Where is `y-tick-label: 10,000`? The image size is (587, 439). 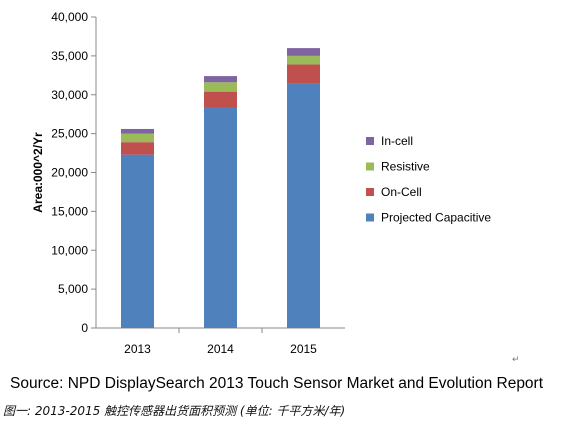 y-tick-label: 10,000 is located at coordinates (69, 250).